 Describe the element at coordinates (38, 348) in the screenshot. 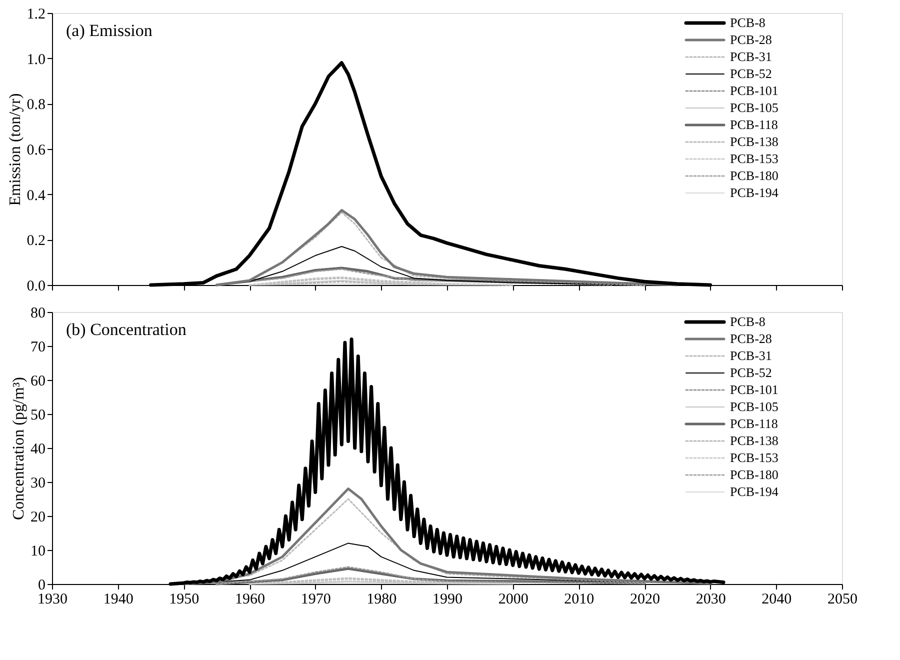

I see `y-tick-label: 70` at that location.